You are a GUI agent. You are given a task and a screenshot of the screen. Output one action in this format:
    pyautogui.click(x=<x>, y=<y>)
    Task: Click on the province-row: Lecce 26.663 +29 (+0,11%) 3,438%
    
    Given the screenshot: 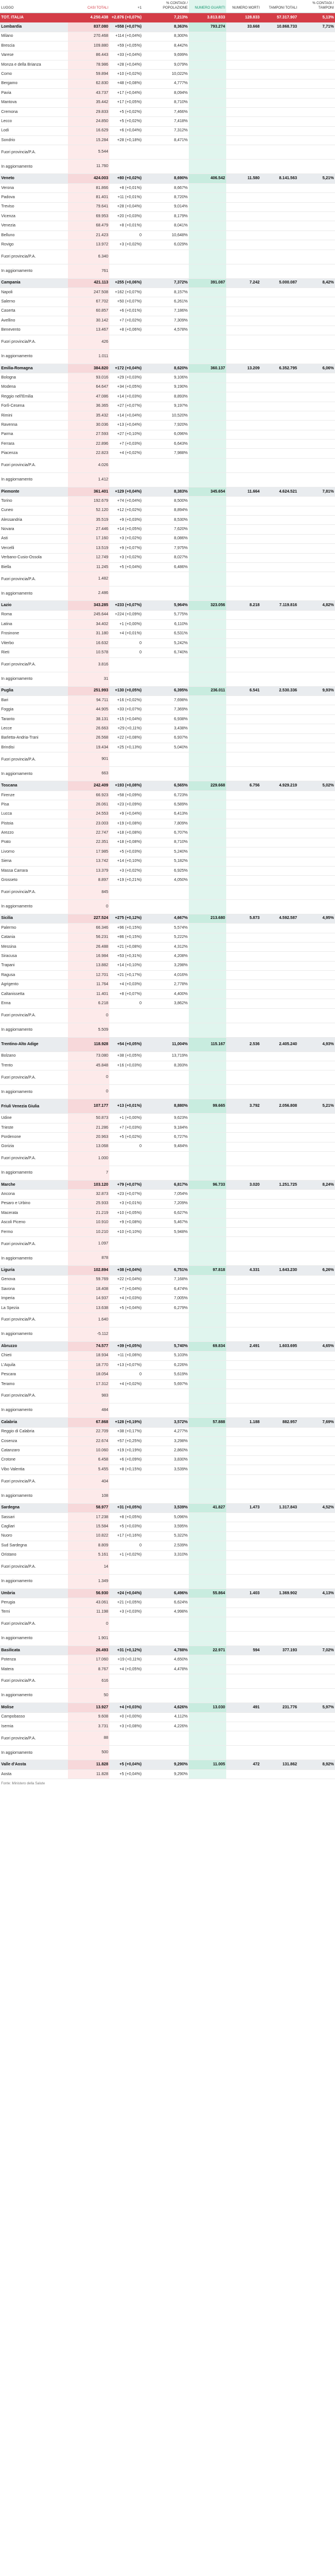 What is the action you would take?
    pyautogui.click(x=167, y=729)
    